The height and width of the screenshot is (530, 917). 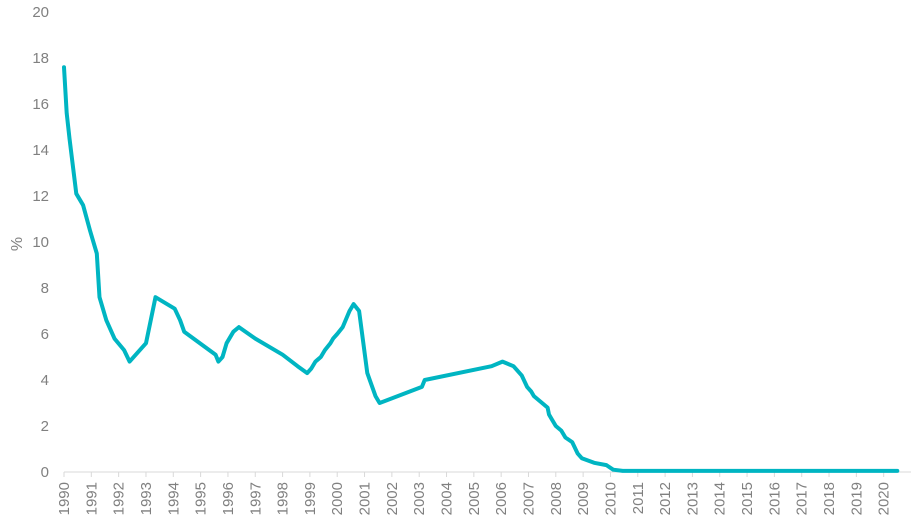 I want to click on x-tick-label: 1997, so click(x=255, y=498).